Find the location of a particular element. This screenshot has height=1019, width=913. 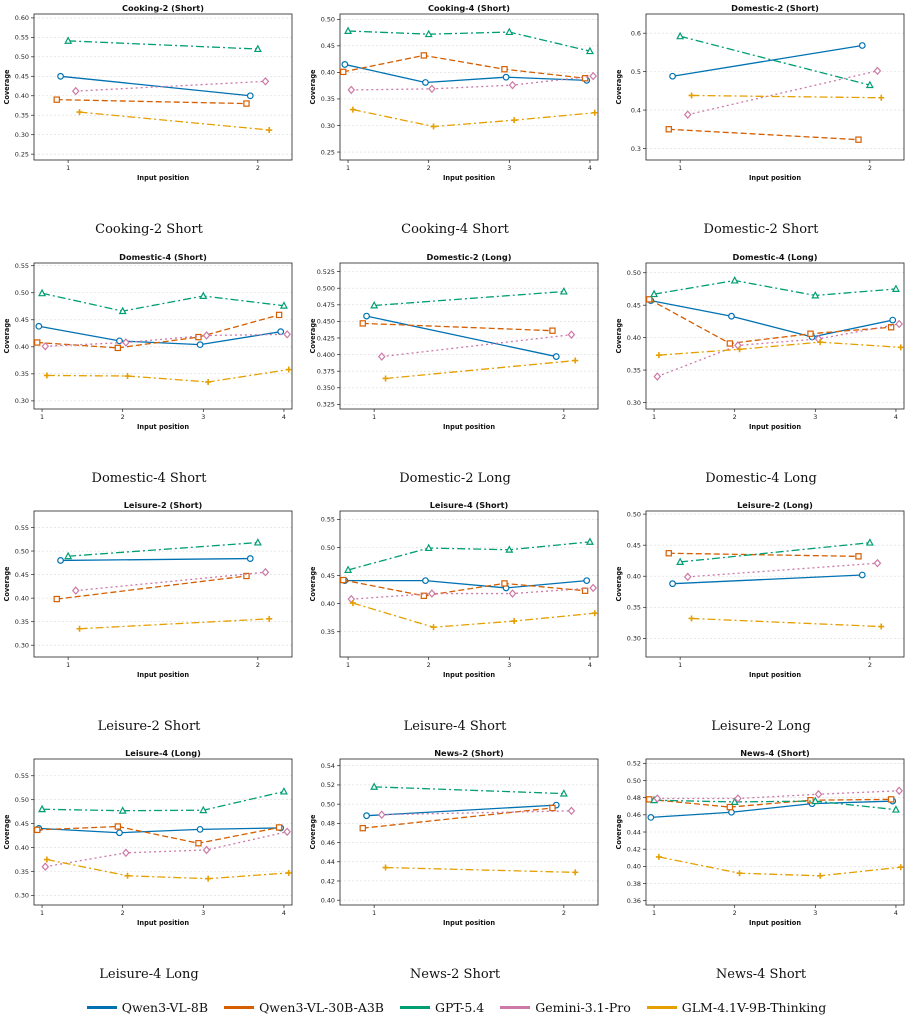

y-tick-label: 0.30 is located at coordinates (634, 403).